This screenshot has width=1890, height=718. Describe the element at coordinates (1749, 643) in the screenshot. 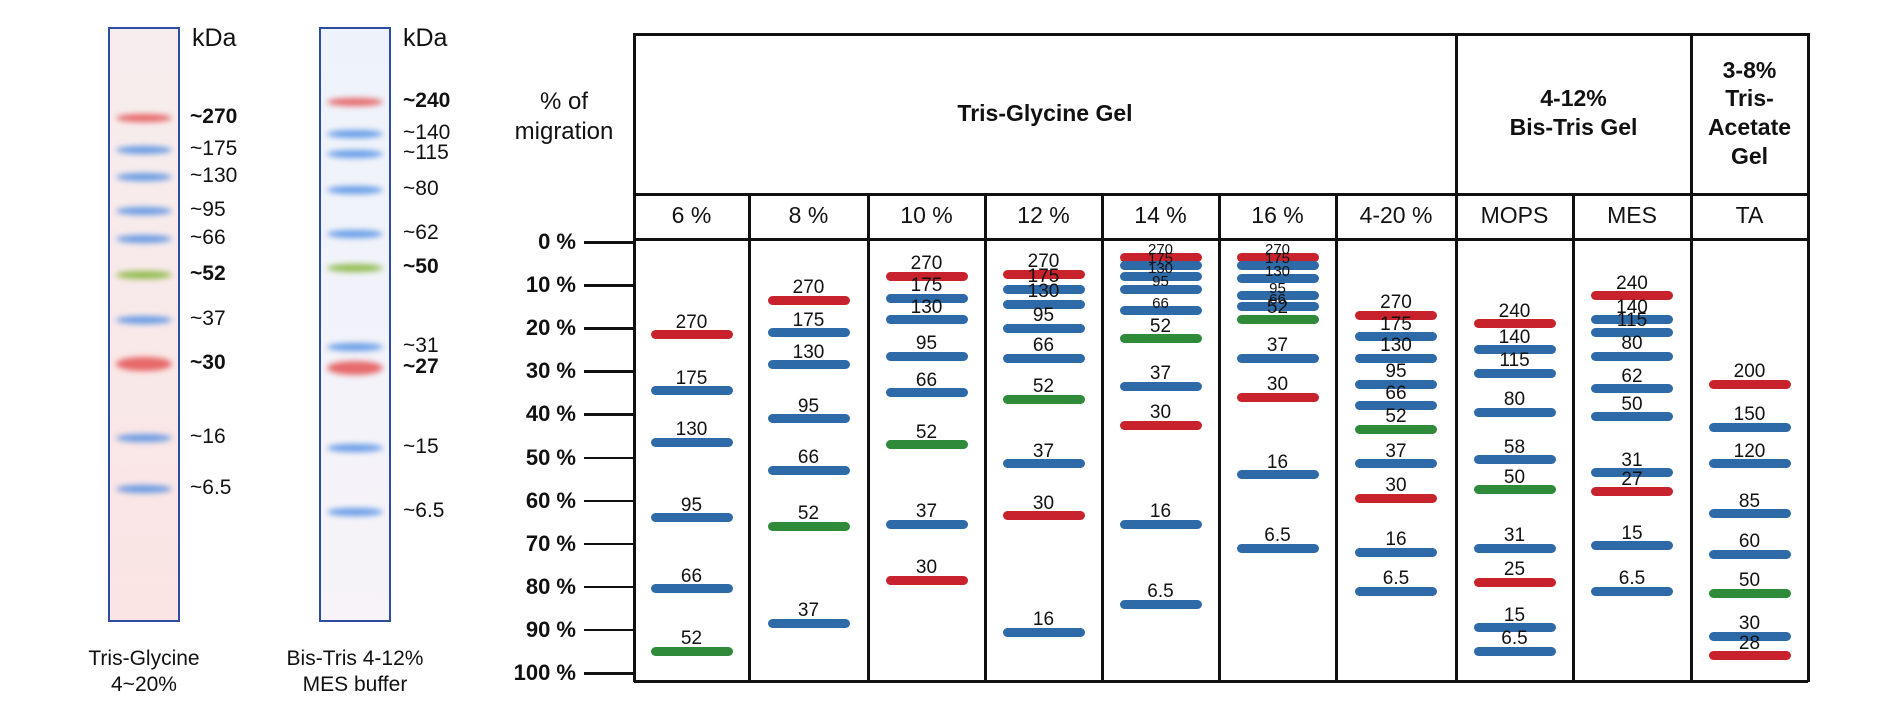

I see `band-label: 28` at that location.